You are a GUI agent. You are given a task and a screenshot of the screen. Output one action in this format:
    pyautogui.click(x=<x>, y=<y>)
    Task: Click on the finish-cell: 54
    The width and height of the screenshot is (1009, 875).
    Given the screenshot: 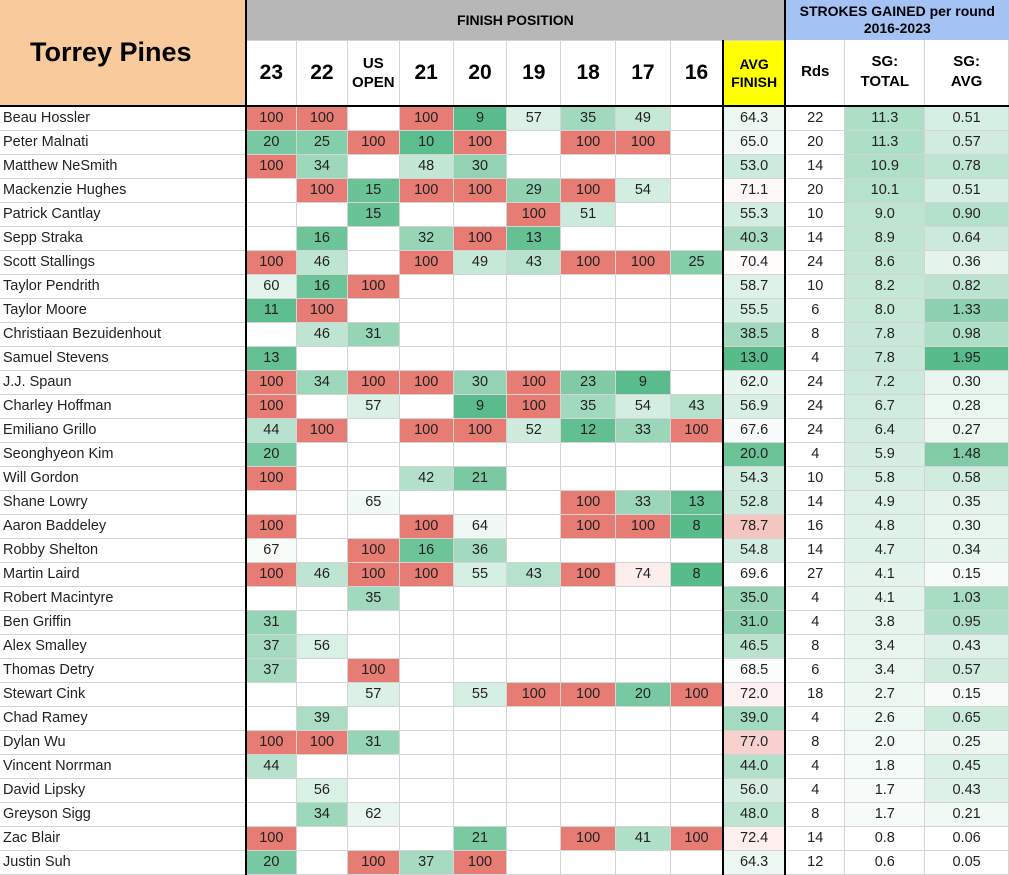 What is the action you would take?
    pyautogui.click(x=643, y=190)
    